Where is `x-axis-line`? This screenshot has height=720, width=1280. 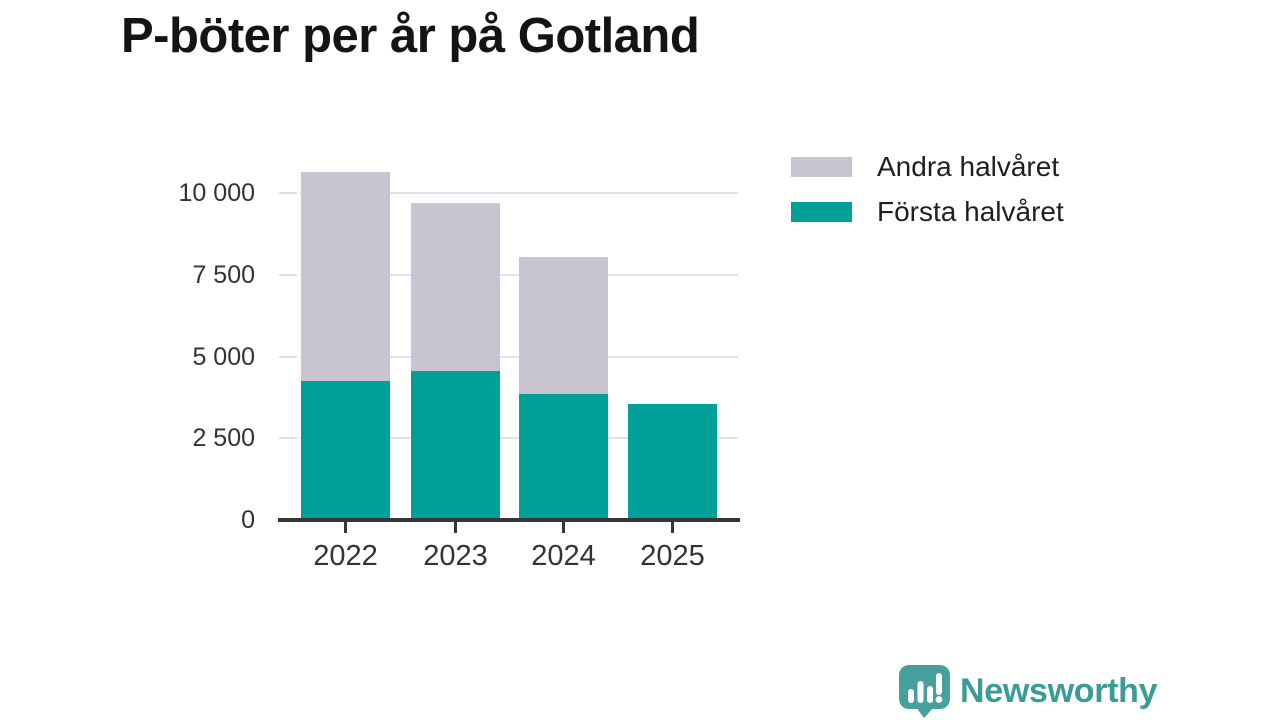 x-axis-line is located at coordinates (509, 520).